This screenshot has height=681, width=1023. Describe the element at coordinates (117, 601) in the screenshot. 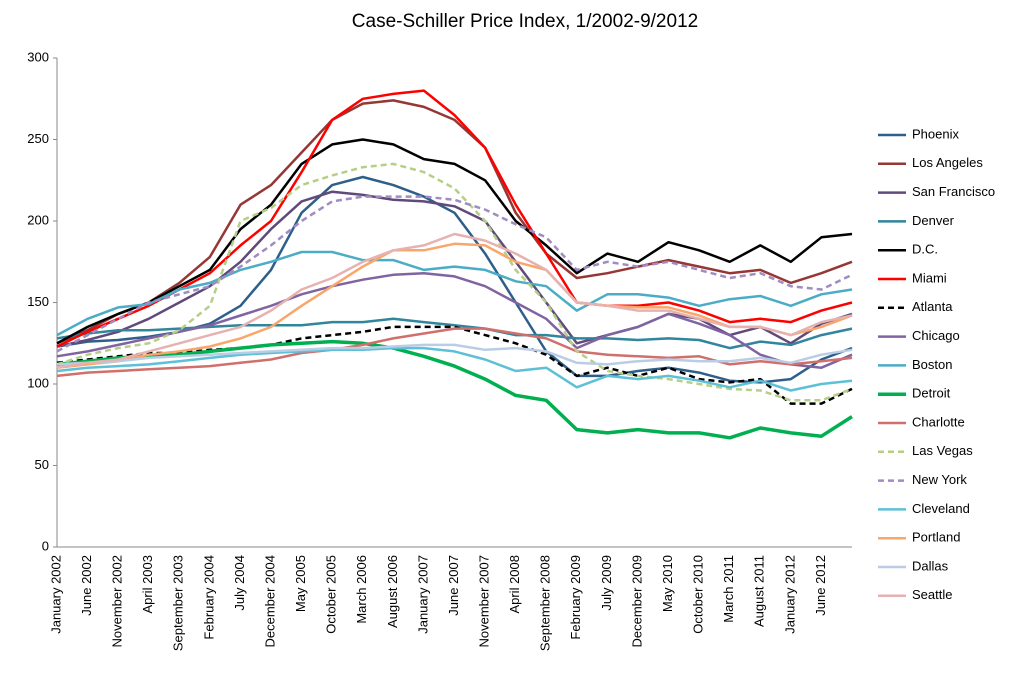

I see `x-tick-label: November 2002` at that location.